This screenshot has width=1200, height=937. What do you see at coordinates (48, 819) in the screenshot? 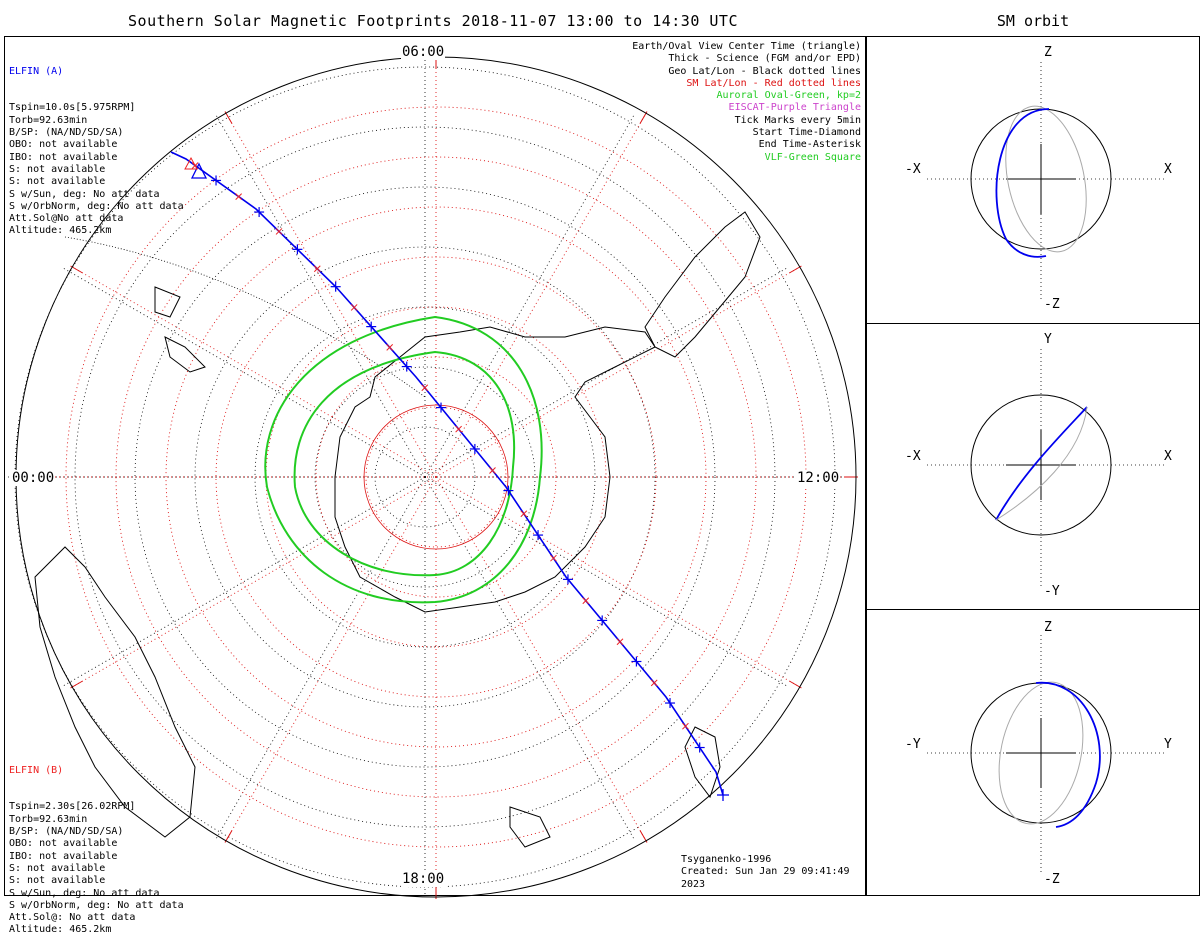
I see `elfin-b-info-line: Torb=92.63min` at bounding box center [48, 819].